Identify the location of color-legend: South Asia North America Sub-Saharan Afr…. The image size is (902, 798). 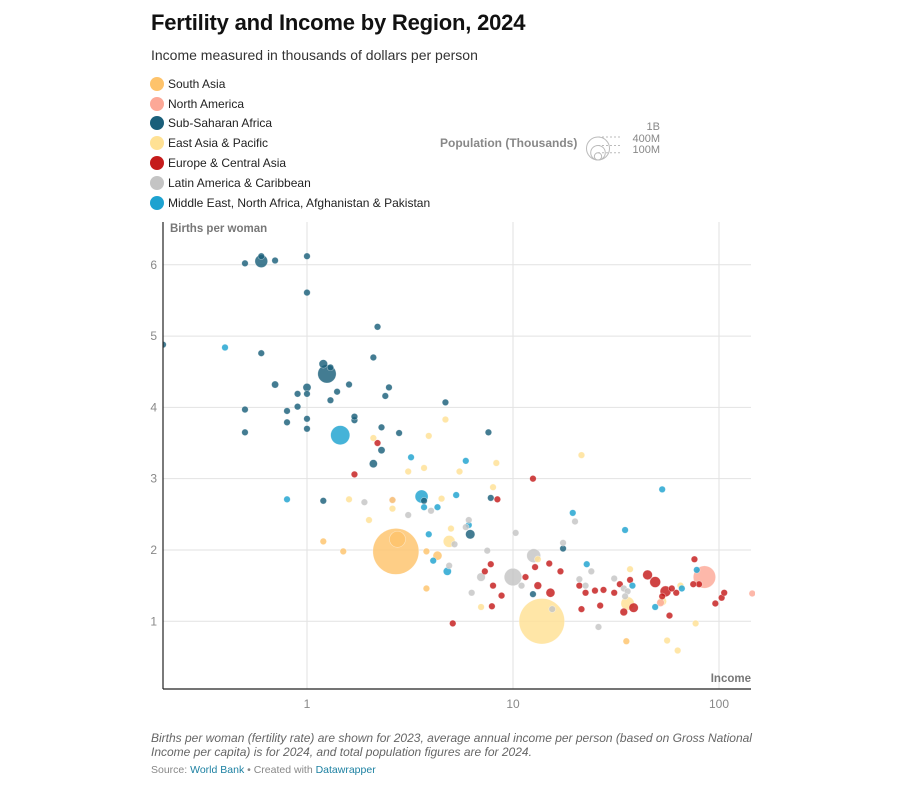
(290, 143).